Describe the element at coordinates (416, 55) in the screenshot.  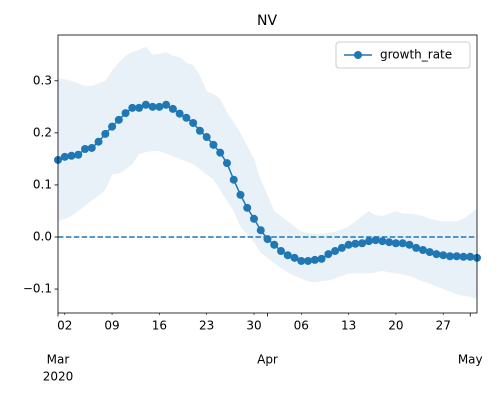
I see `legend-label: growth_rate` at that location.